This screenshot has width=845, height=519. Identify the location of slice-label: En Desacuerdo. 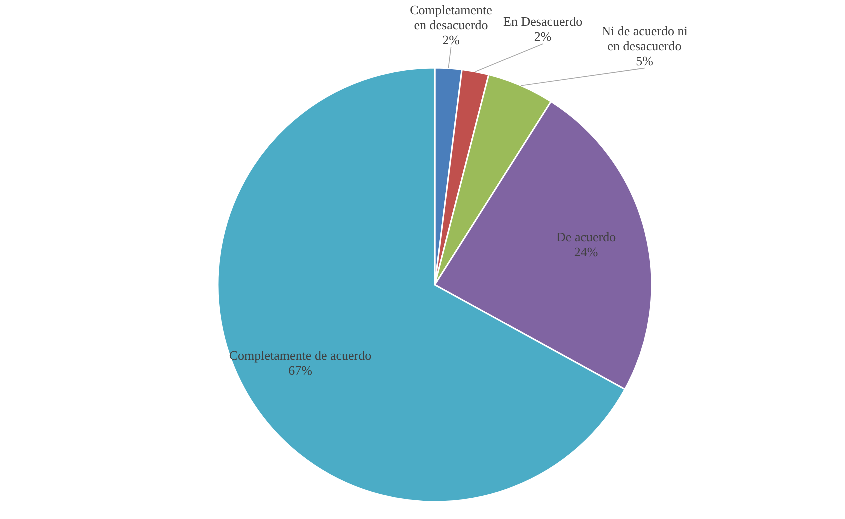
(543, 22).